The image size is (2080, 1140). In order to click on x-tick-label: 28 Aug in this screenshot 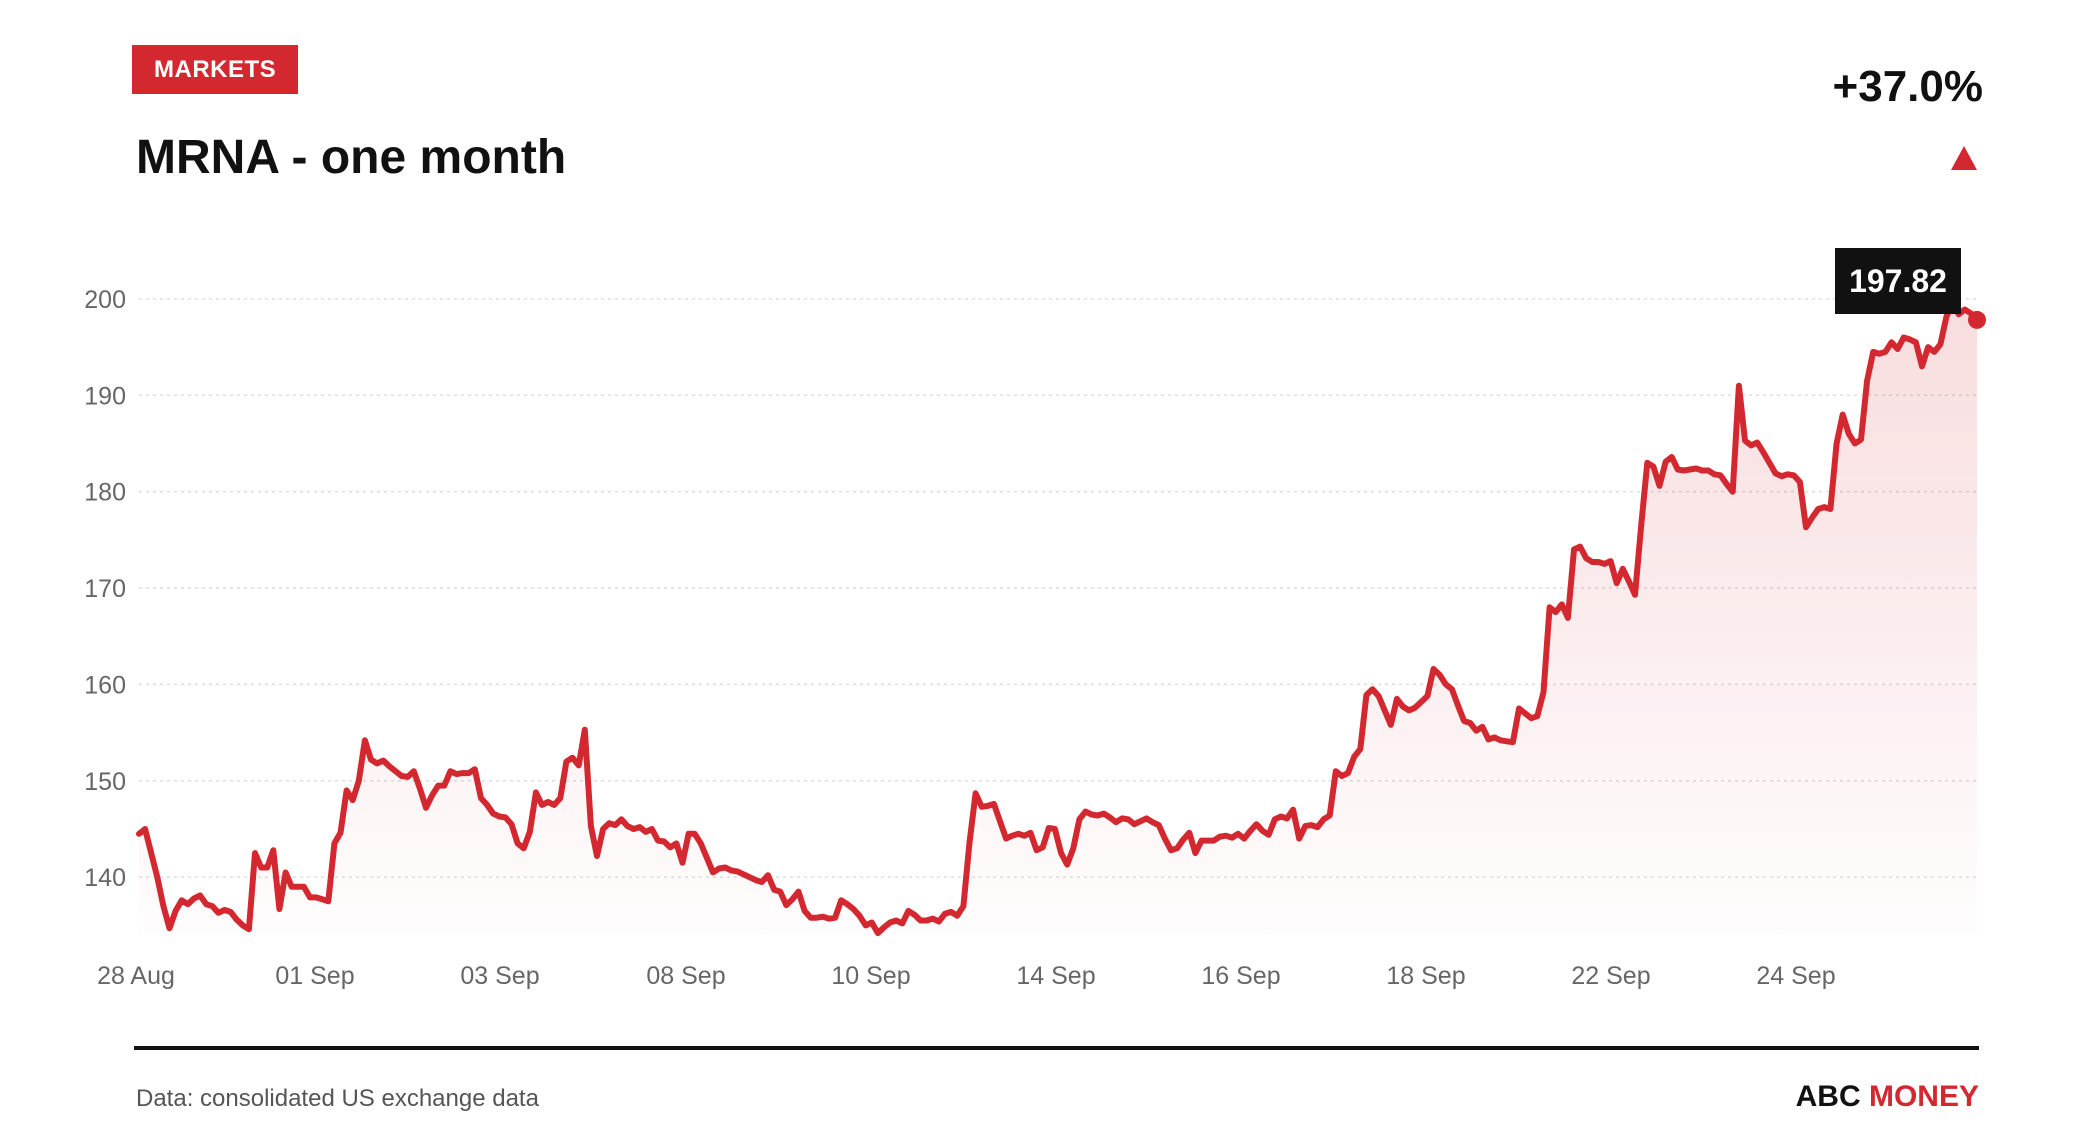, I will do `click(136, 976)`.